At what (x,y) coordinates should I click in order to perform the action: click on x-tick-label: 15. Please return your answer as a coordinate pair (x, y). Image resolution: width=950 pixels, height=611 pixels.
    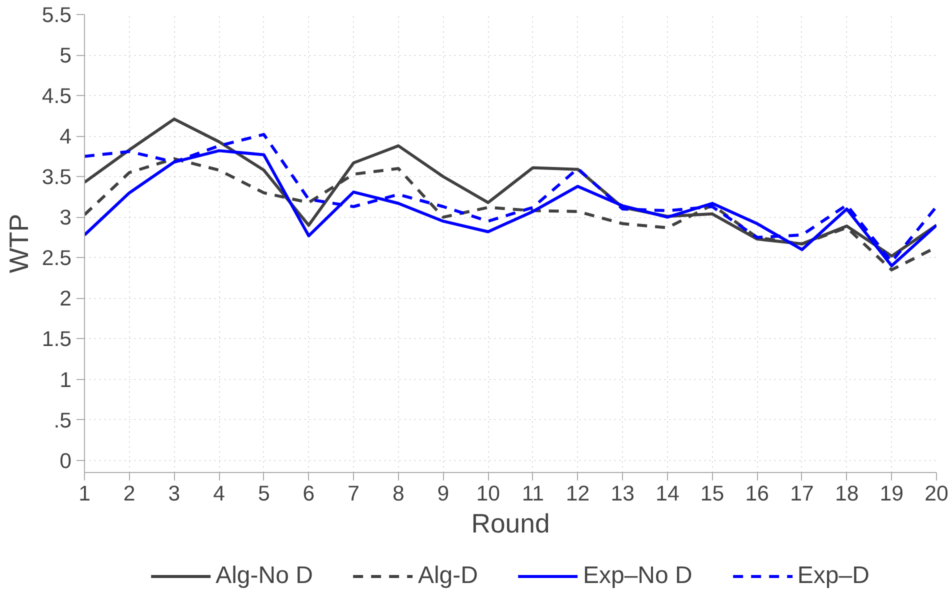
    Looking at the image, I should click on (712, 494).